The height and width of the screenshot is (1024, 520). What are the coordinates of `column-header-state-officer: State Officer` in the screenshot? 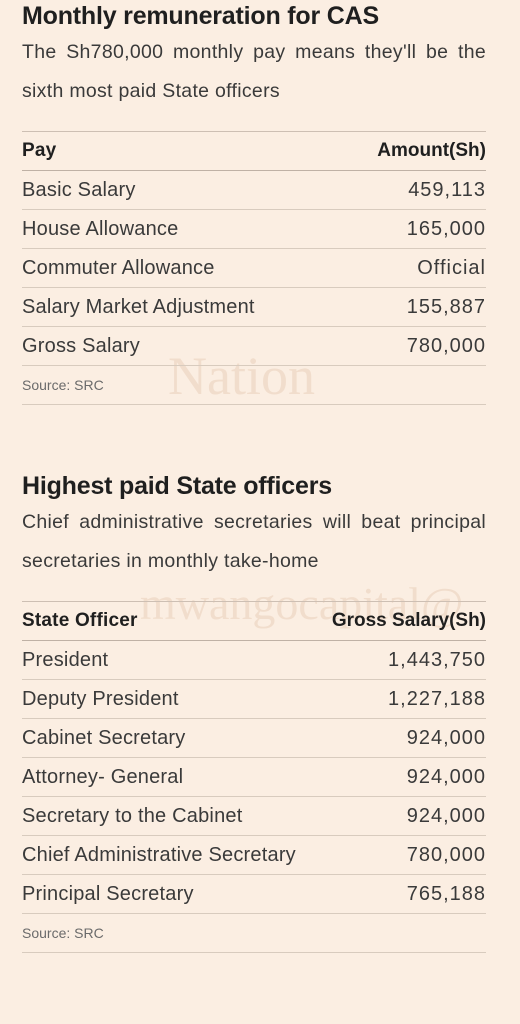 It's located at (80, 620).